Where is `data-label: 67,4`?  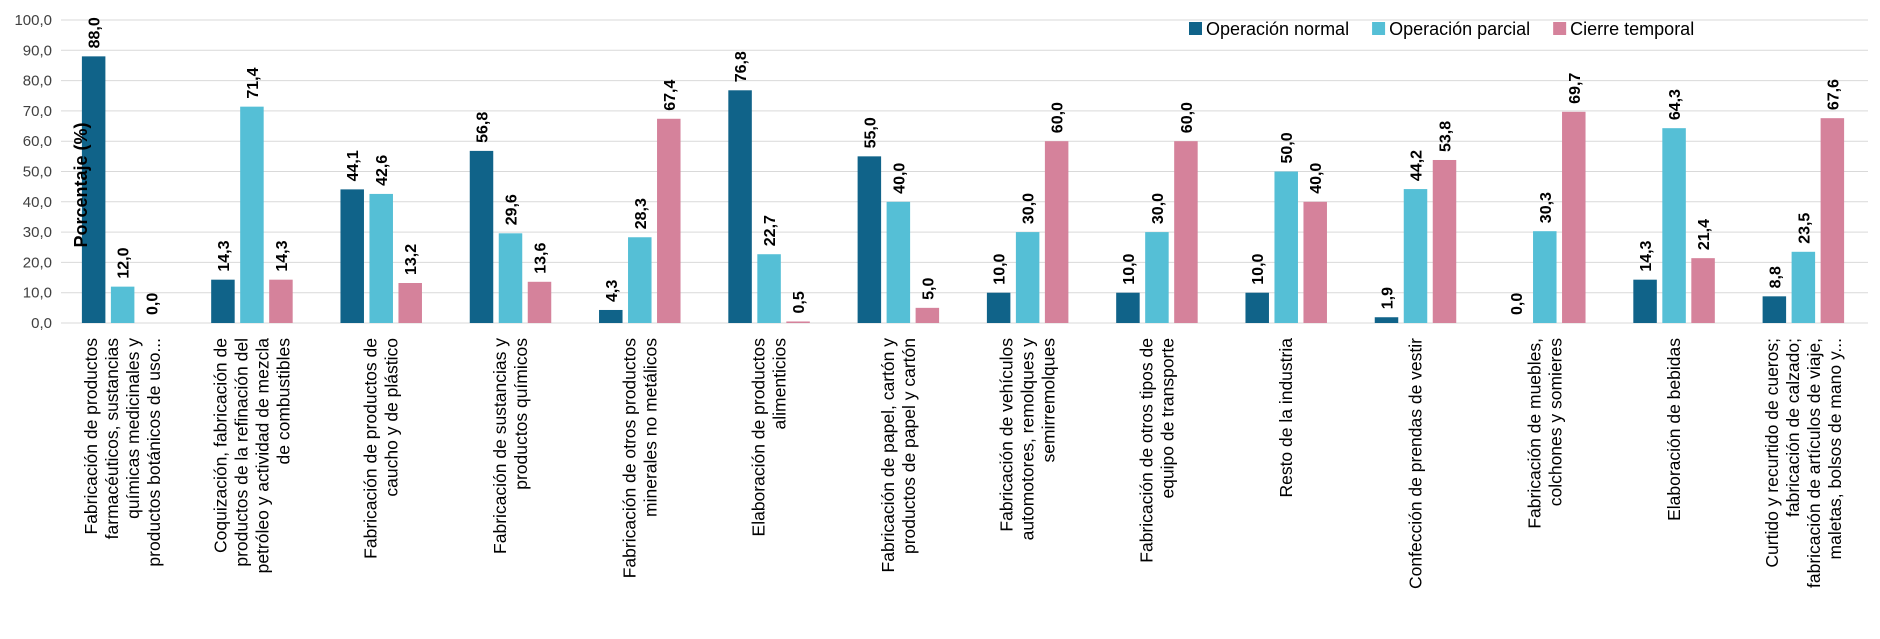
data-label: 67,4 is located at coordinates (670, 95).